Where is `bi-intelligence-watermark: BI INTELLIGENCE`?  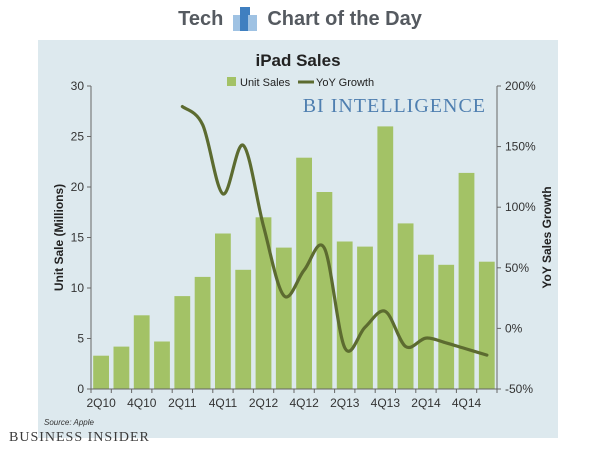
bi-intelligence-watermark: BI INTELLIGENCE is located at coordinates (394, 106).